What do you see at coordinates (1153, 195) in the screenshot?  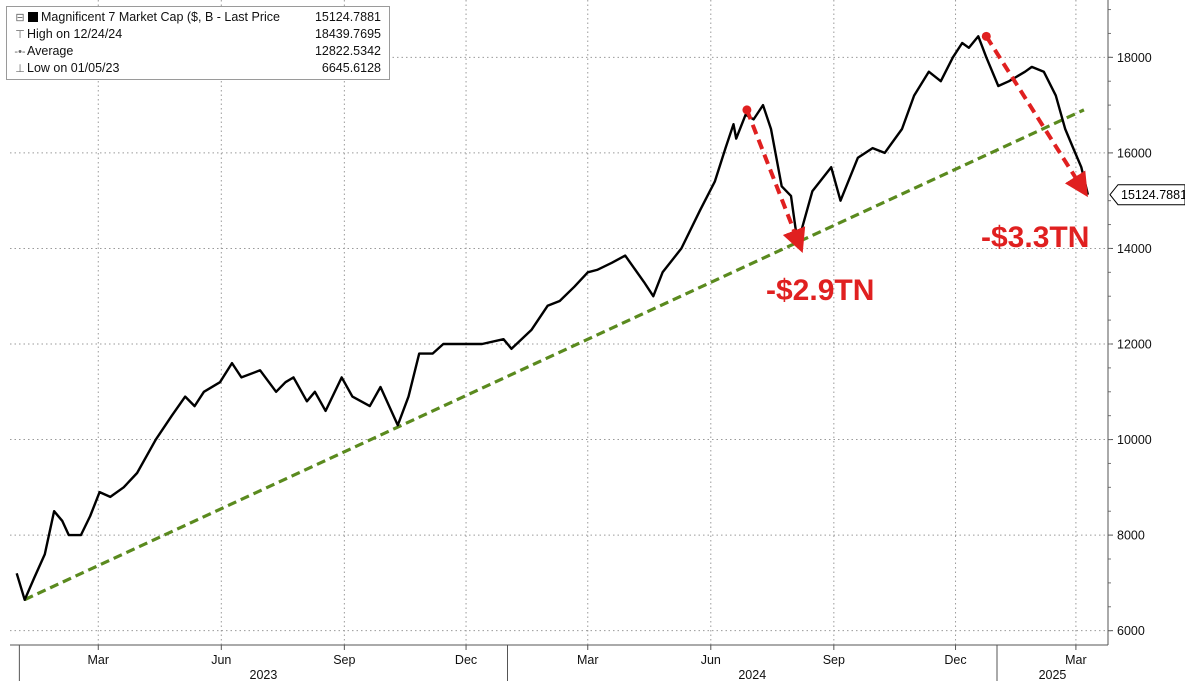 I see `last-price-label: 15124.7881` at bounding box center [1153, 195].